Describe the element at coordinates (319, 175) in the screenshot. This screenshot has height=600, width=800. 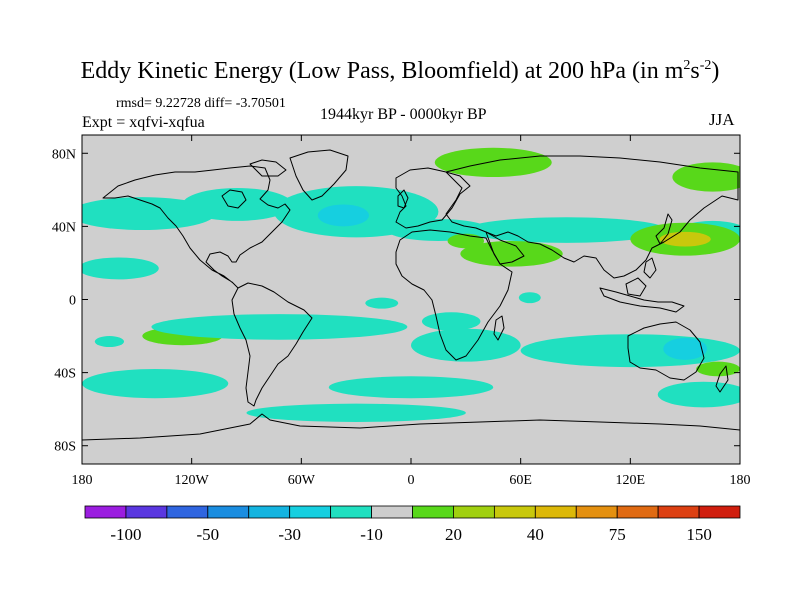
I see `coast-greenland` at that location.